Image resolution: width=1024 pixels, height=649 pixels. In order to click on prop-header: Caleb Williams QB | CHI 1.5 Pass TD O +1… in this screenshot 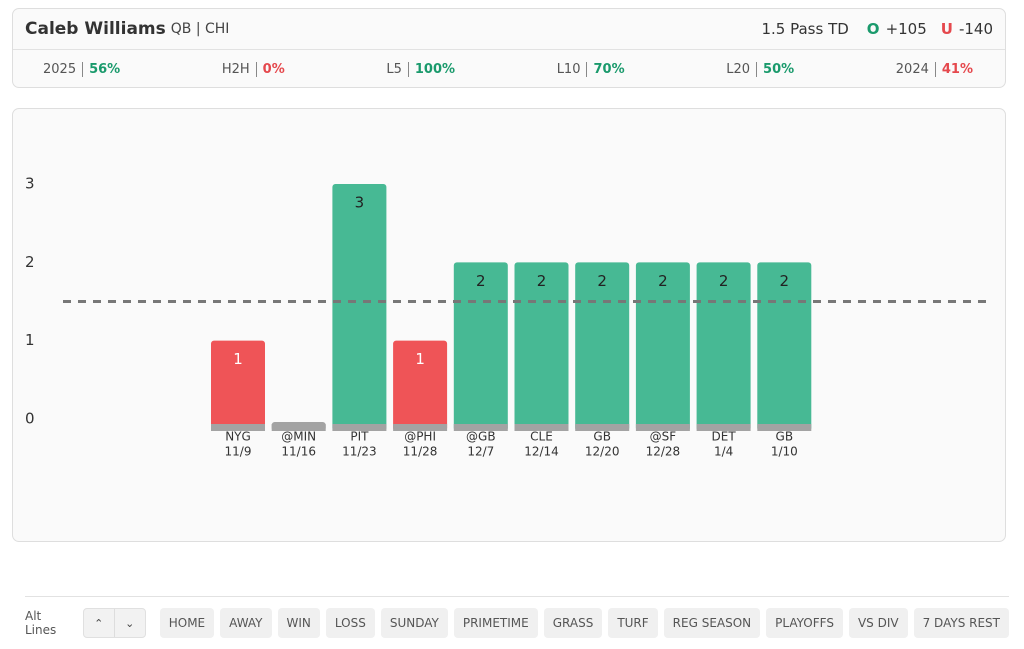, I will do `click(509, 48)`.